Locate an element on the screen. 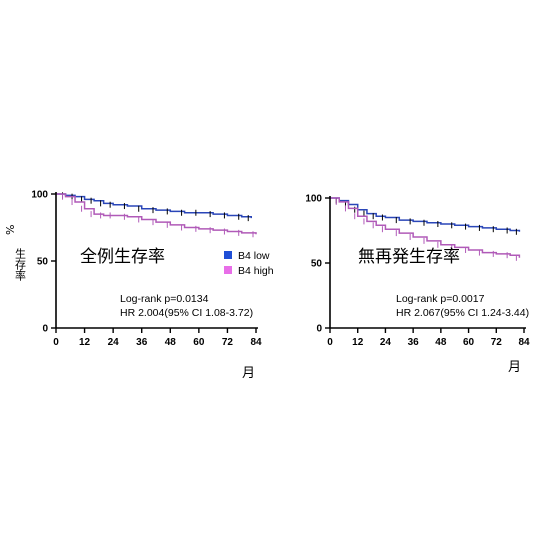  legend-swatch-high is located at coordinates (228, 270).